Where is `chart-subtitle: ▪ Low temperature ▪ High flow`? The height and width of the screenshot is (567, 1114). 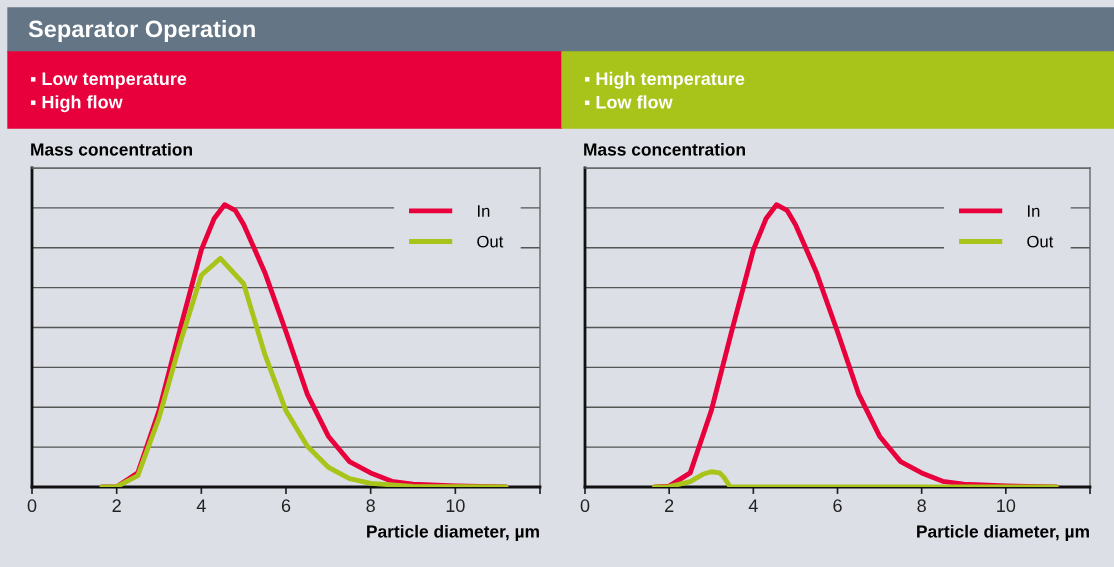
chart-subtitle: ▪ Low temperature ▪ High flow is located at coordinates (108, 92).